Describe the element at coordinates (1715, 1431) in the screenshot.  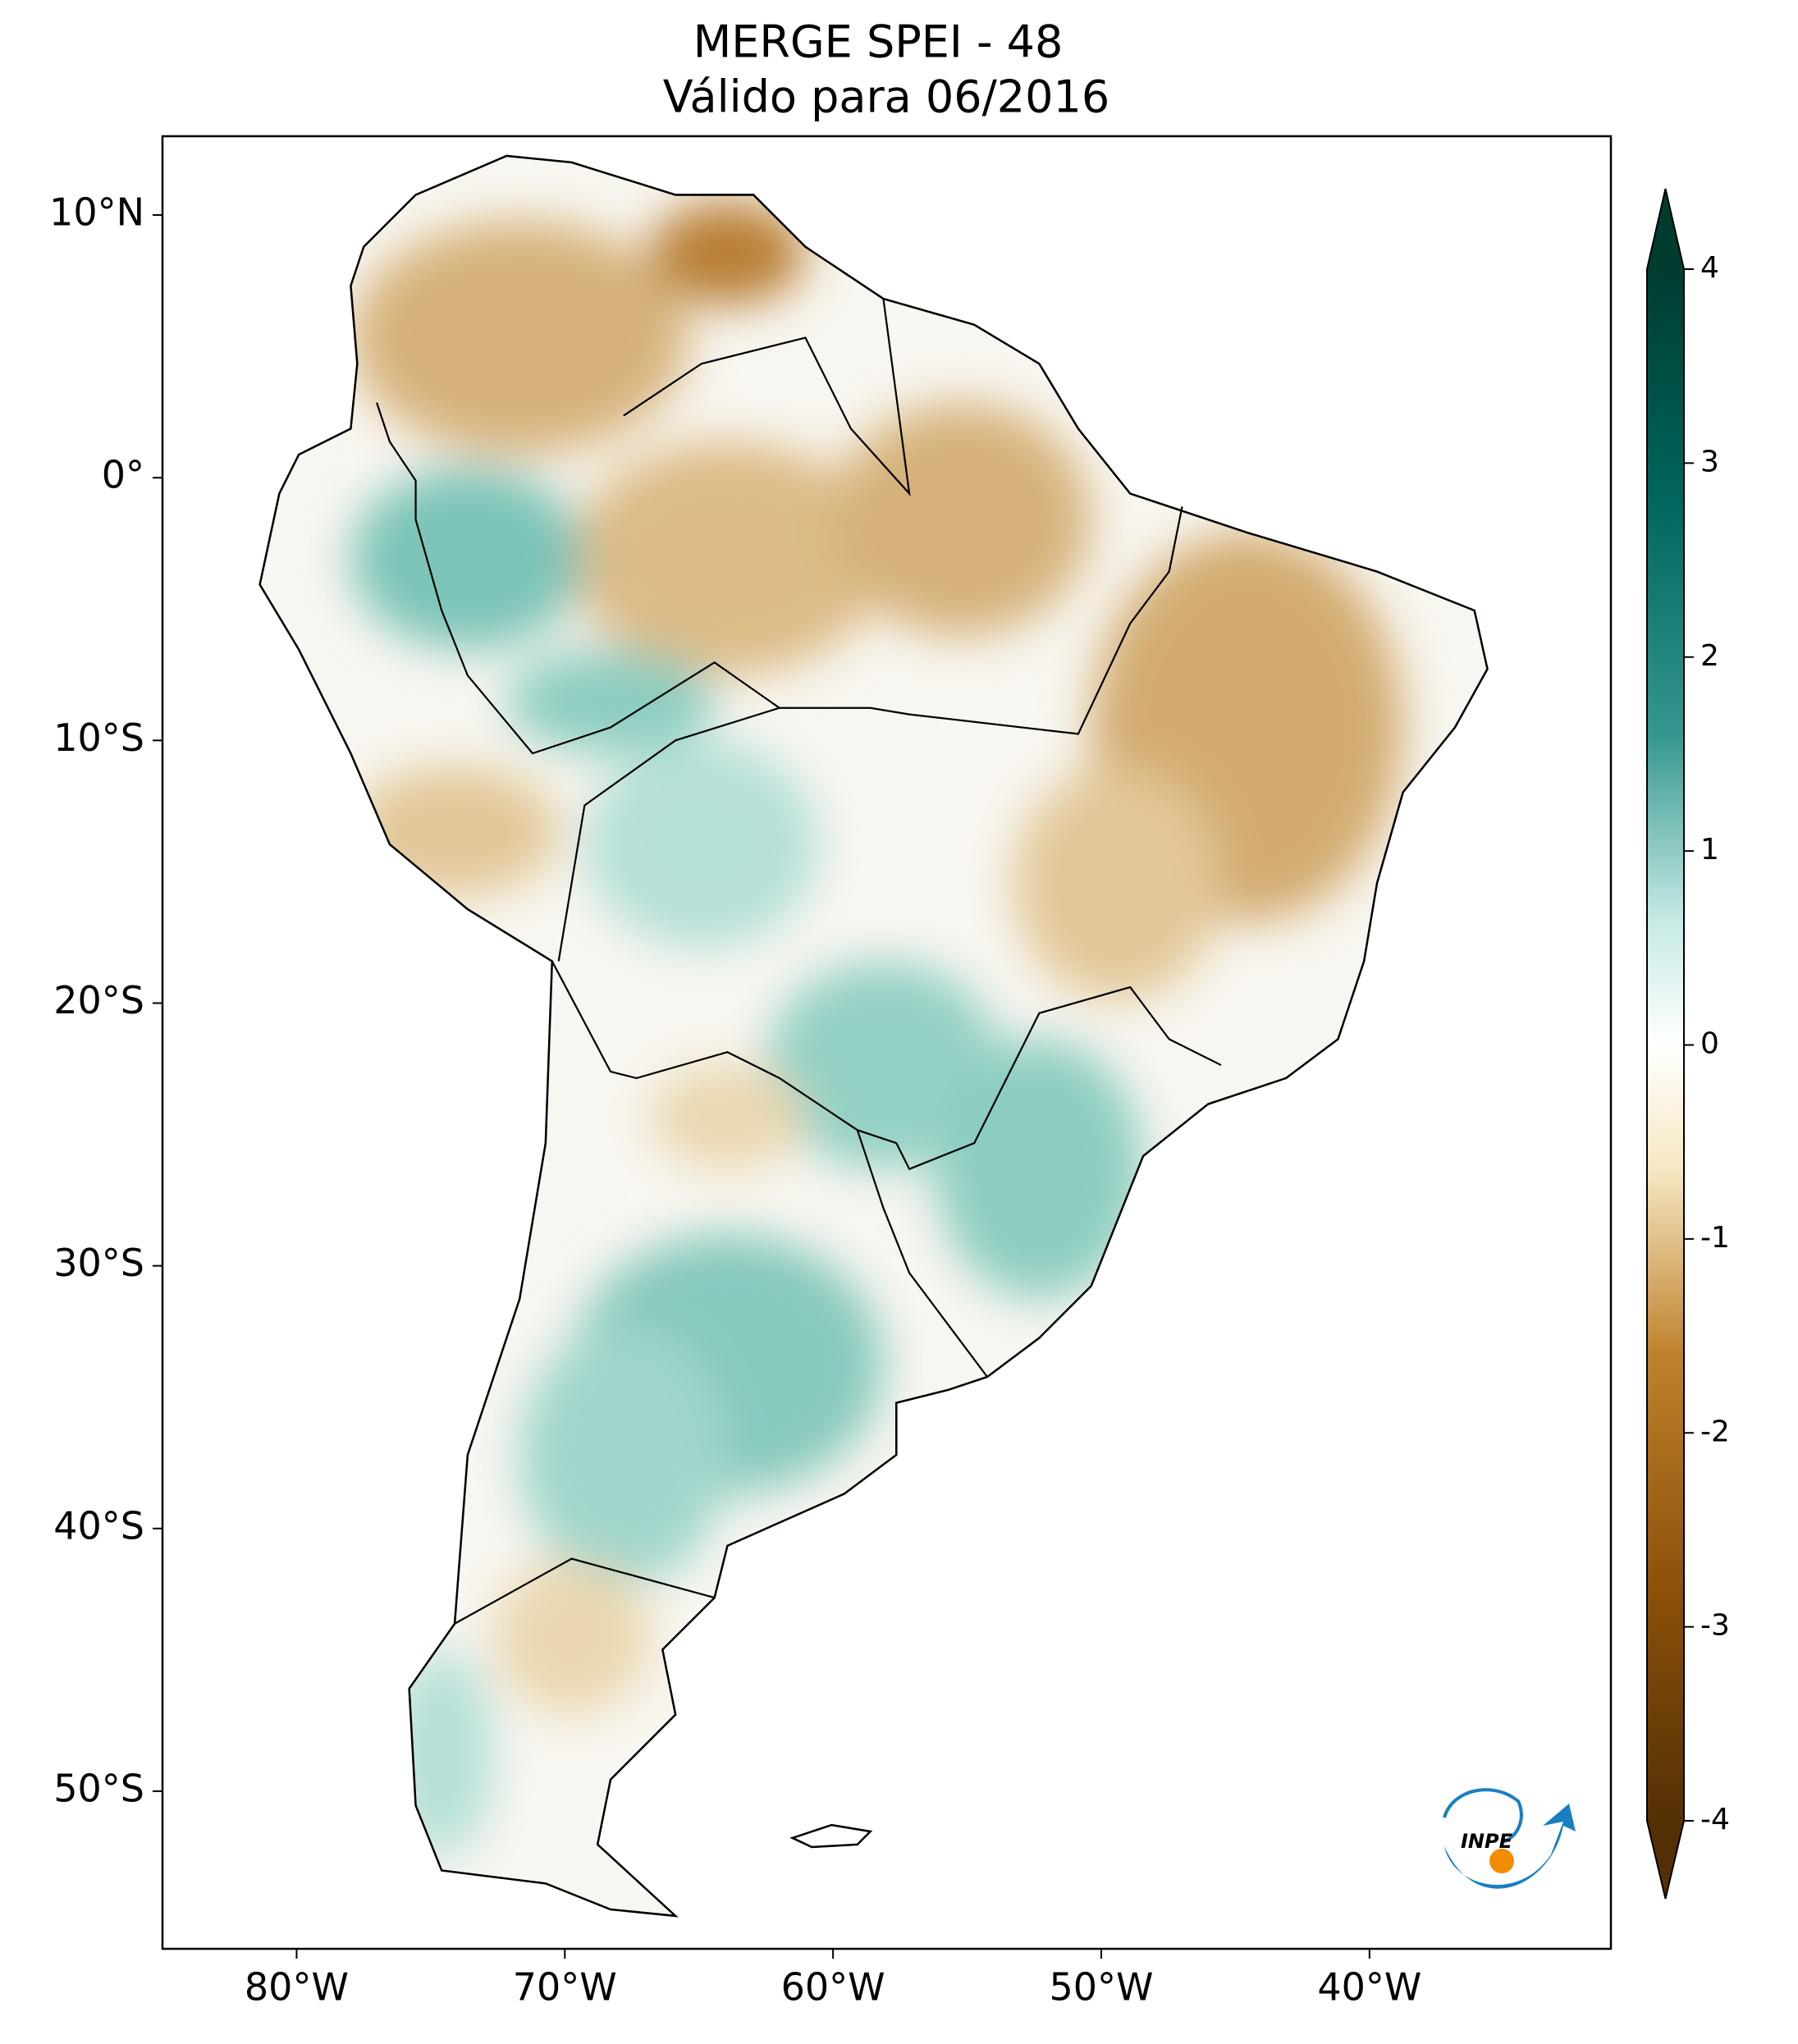
I see `colorbar-tick-label: -2` at that location.